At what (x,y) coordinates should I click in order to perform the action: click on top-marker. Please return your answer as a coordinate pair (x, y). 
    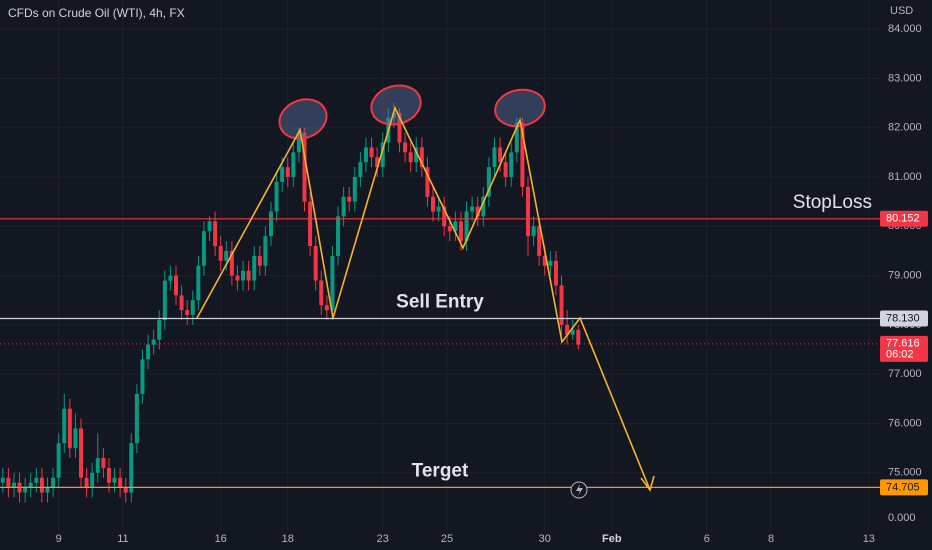
    Looking at the image, I should click on (520, 108).